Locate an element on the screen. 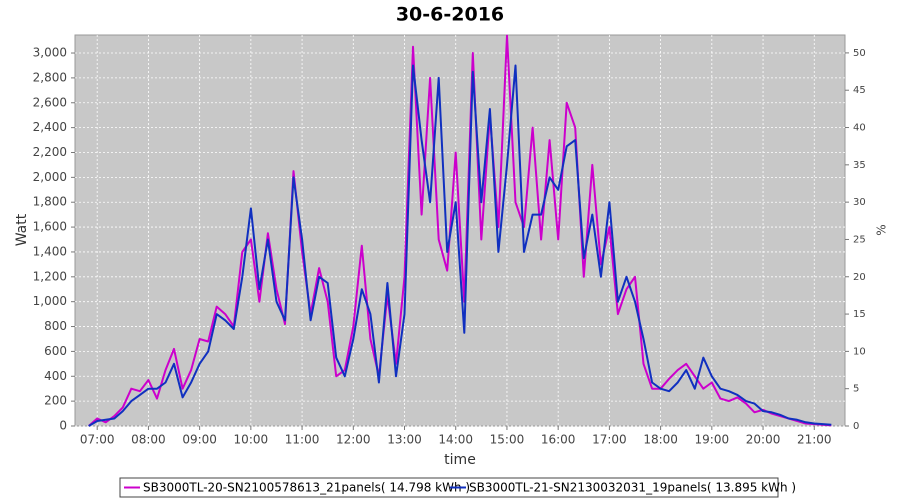  y2-tick-label: 20 is located at coordinates (859, 277).